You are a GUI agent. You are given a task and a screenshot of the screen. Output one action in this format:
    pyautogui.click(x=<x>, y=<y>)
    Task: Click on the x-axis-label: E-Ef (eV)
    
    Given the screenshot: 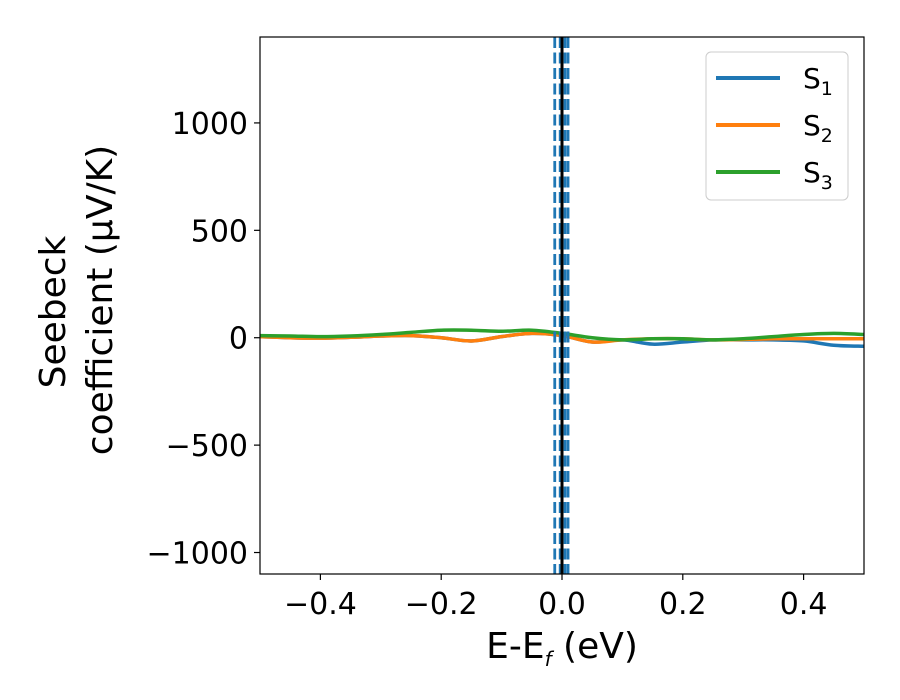 What is the action you would take?
    pyautogui.click(x=562, y=648)
    